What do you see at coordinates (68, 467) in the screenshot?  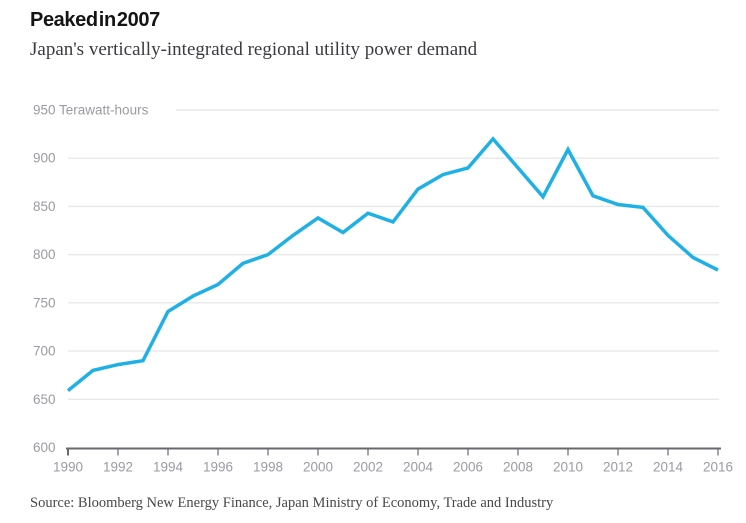 I see `x-tick-label-1990: 1990` at bounding box center [68, 467].